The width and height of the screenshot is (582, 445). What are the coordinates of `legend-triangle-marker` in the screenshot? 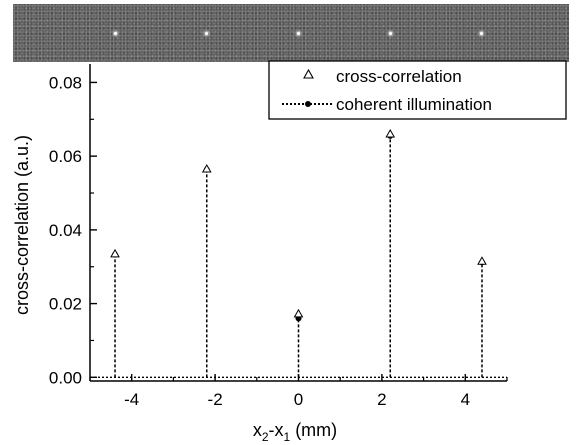 It's located at (308, 73).